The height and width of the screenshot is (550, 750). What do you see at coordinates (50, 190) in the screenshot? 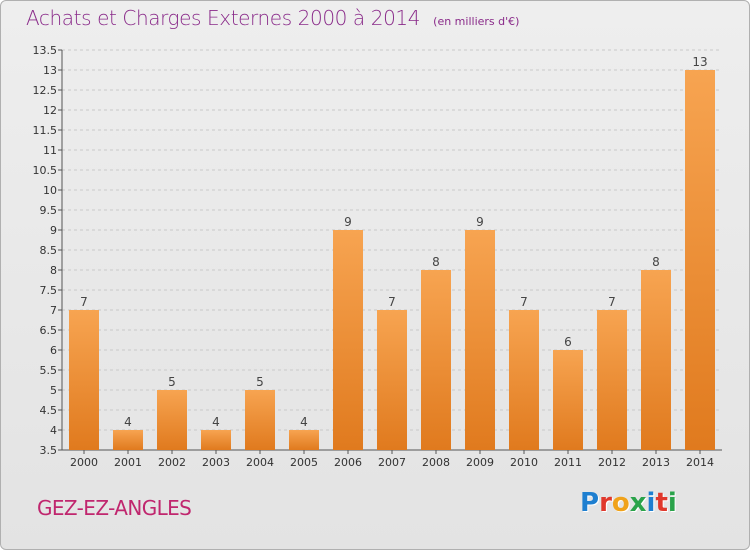
I see `y-tick-label: 10` at bounding box center [50, 190].